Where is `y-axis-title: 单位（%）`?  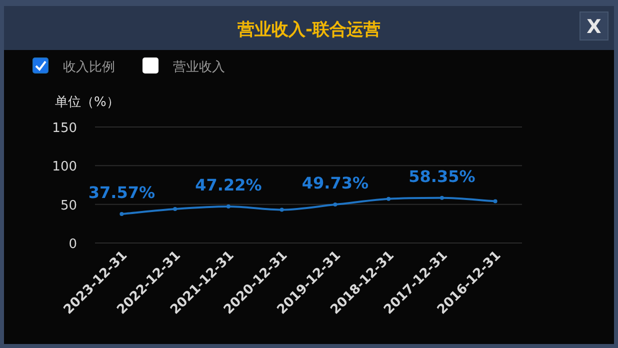
y-axis-title: 单位（%） is located at coordinates (87, 102).